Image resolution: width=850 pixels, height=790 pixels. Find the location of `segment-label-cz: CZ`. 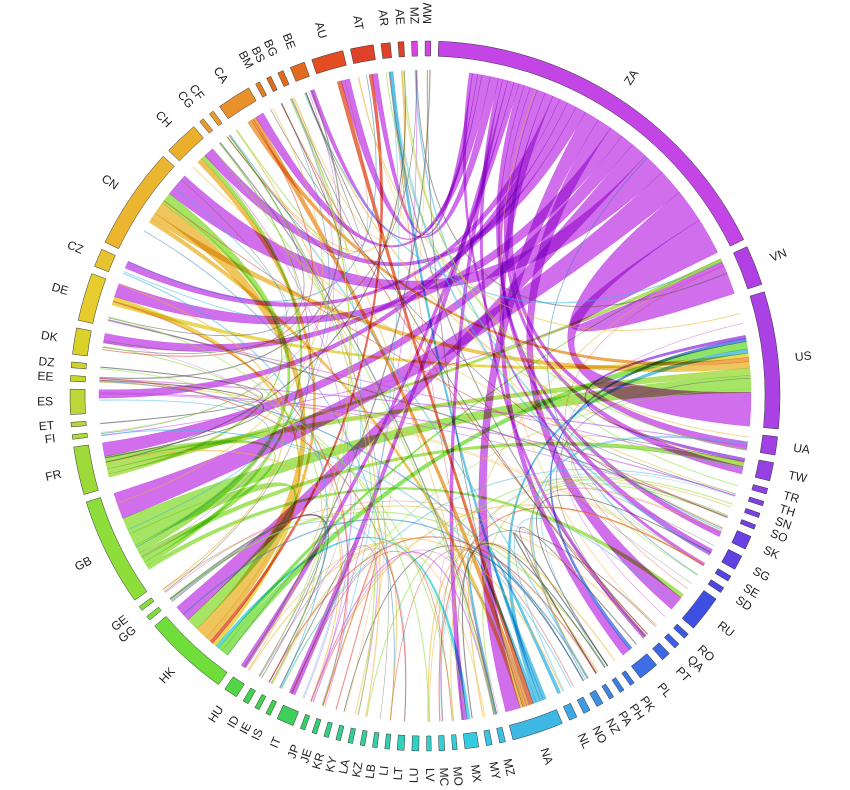

segment-label-cz: CZ is located at coordinates (75, 247).